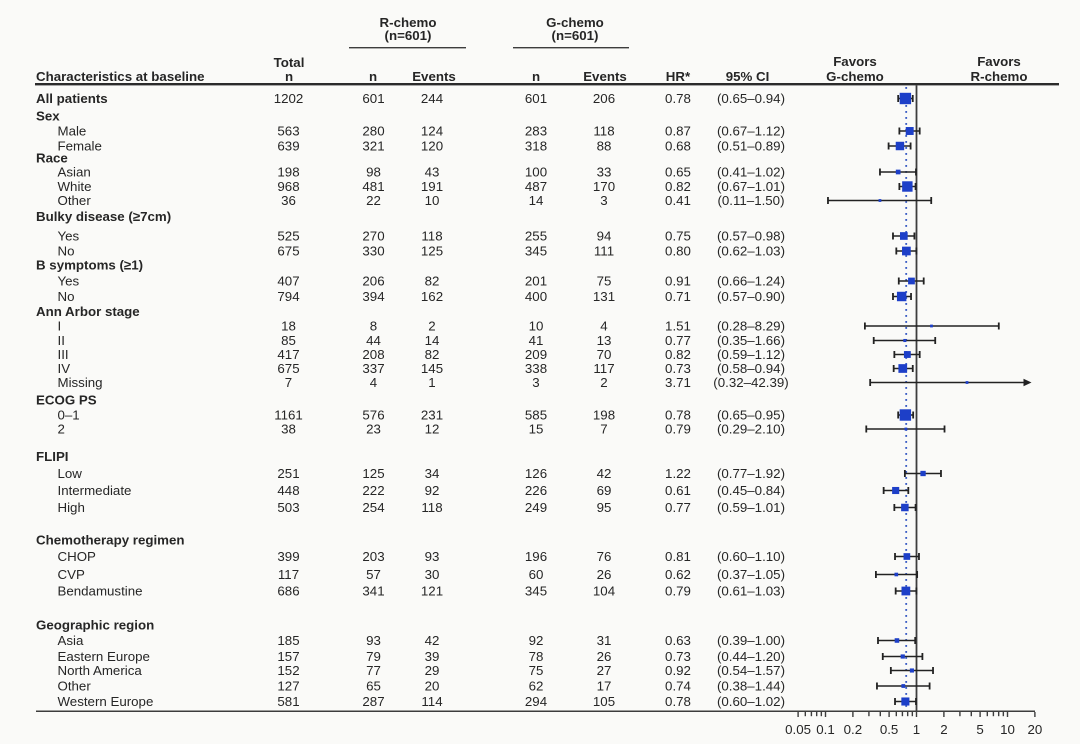 Image resolution: width=1080 pixels, height=744 pixels. What do you see at coordinates (853, 729) in the screenshot?
I see `svg-text: 0.2` at bounding box center [853, 729].